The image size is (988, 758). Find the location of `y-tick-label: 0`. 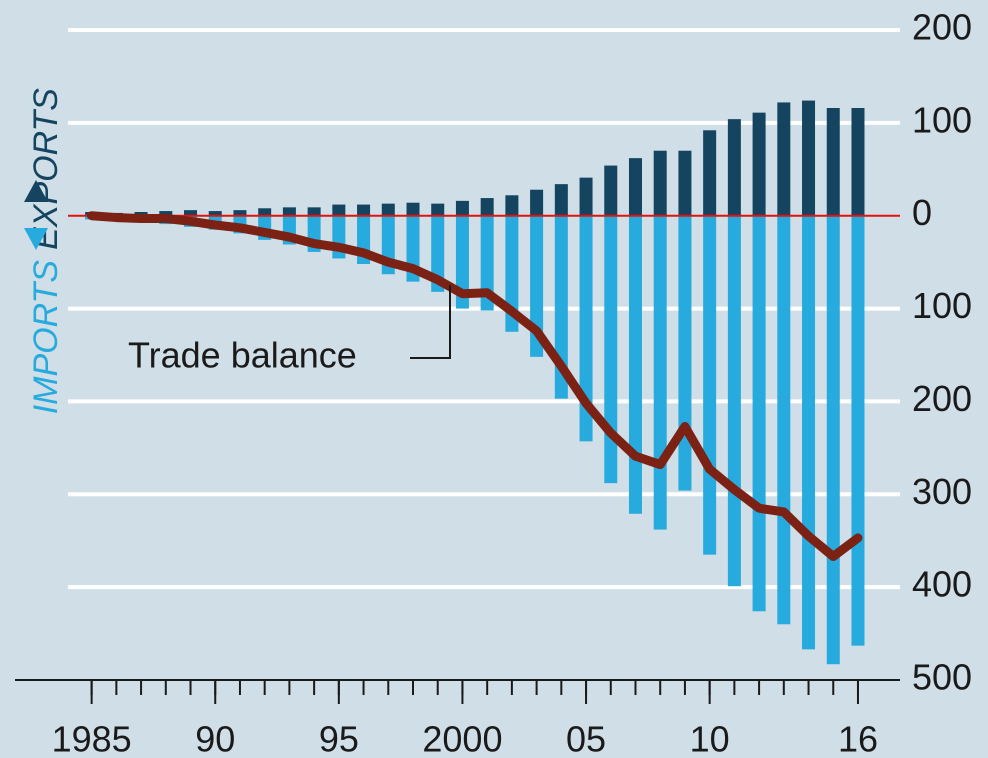

y-tick-label: 0 is located at coordinates (922, 212).